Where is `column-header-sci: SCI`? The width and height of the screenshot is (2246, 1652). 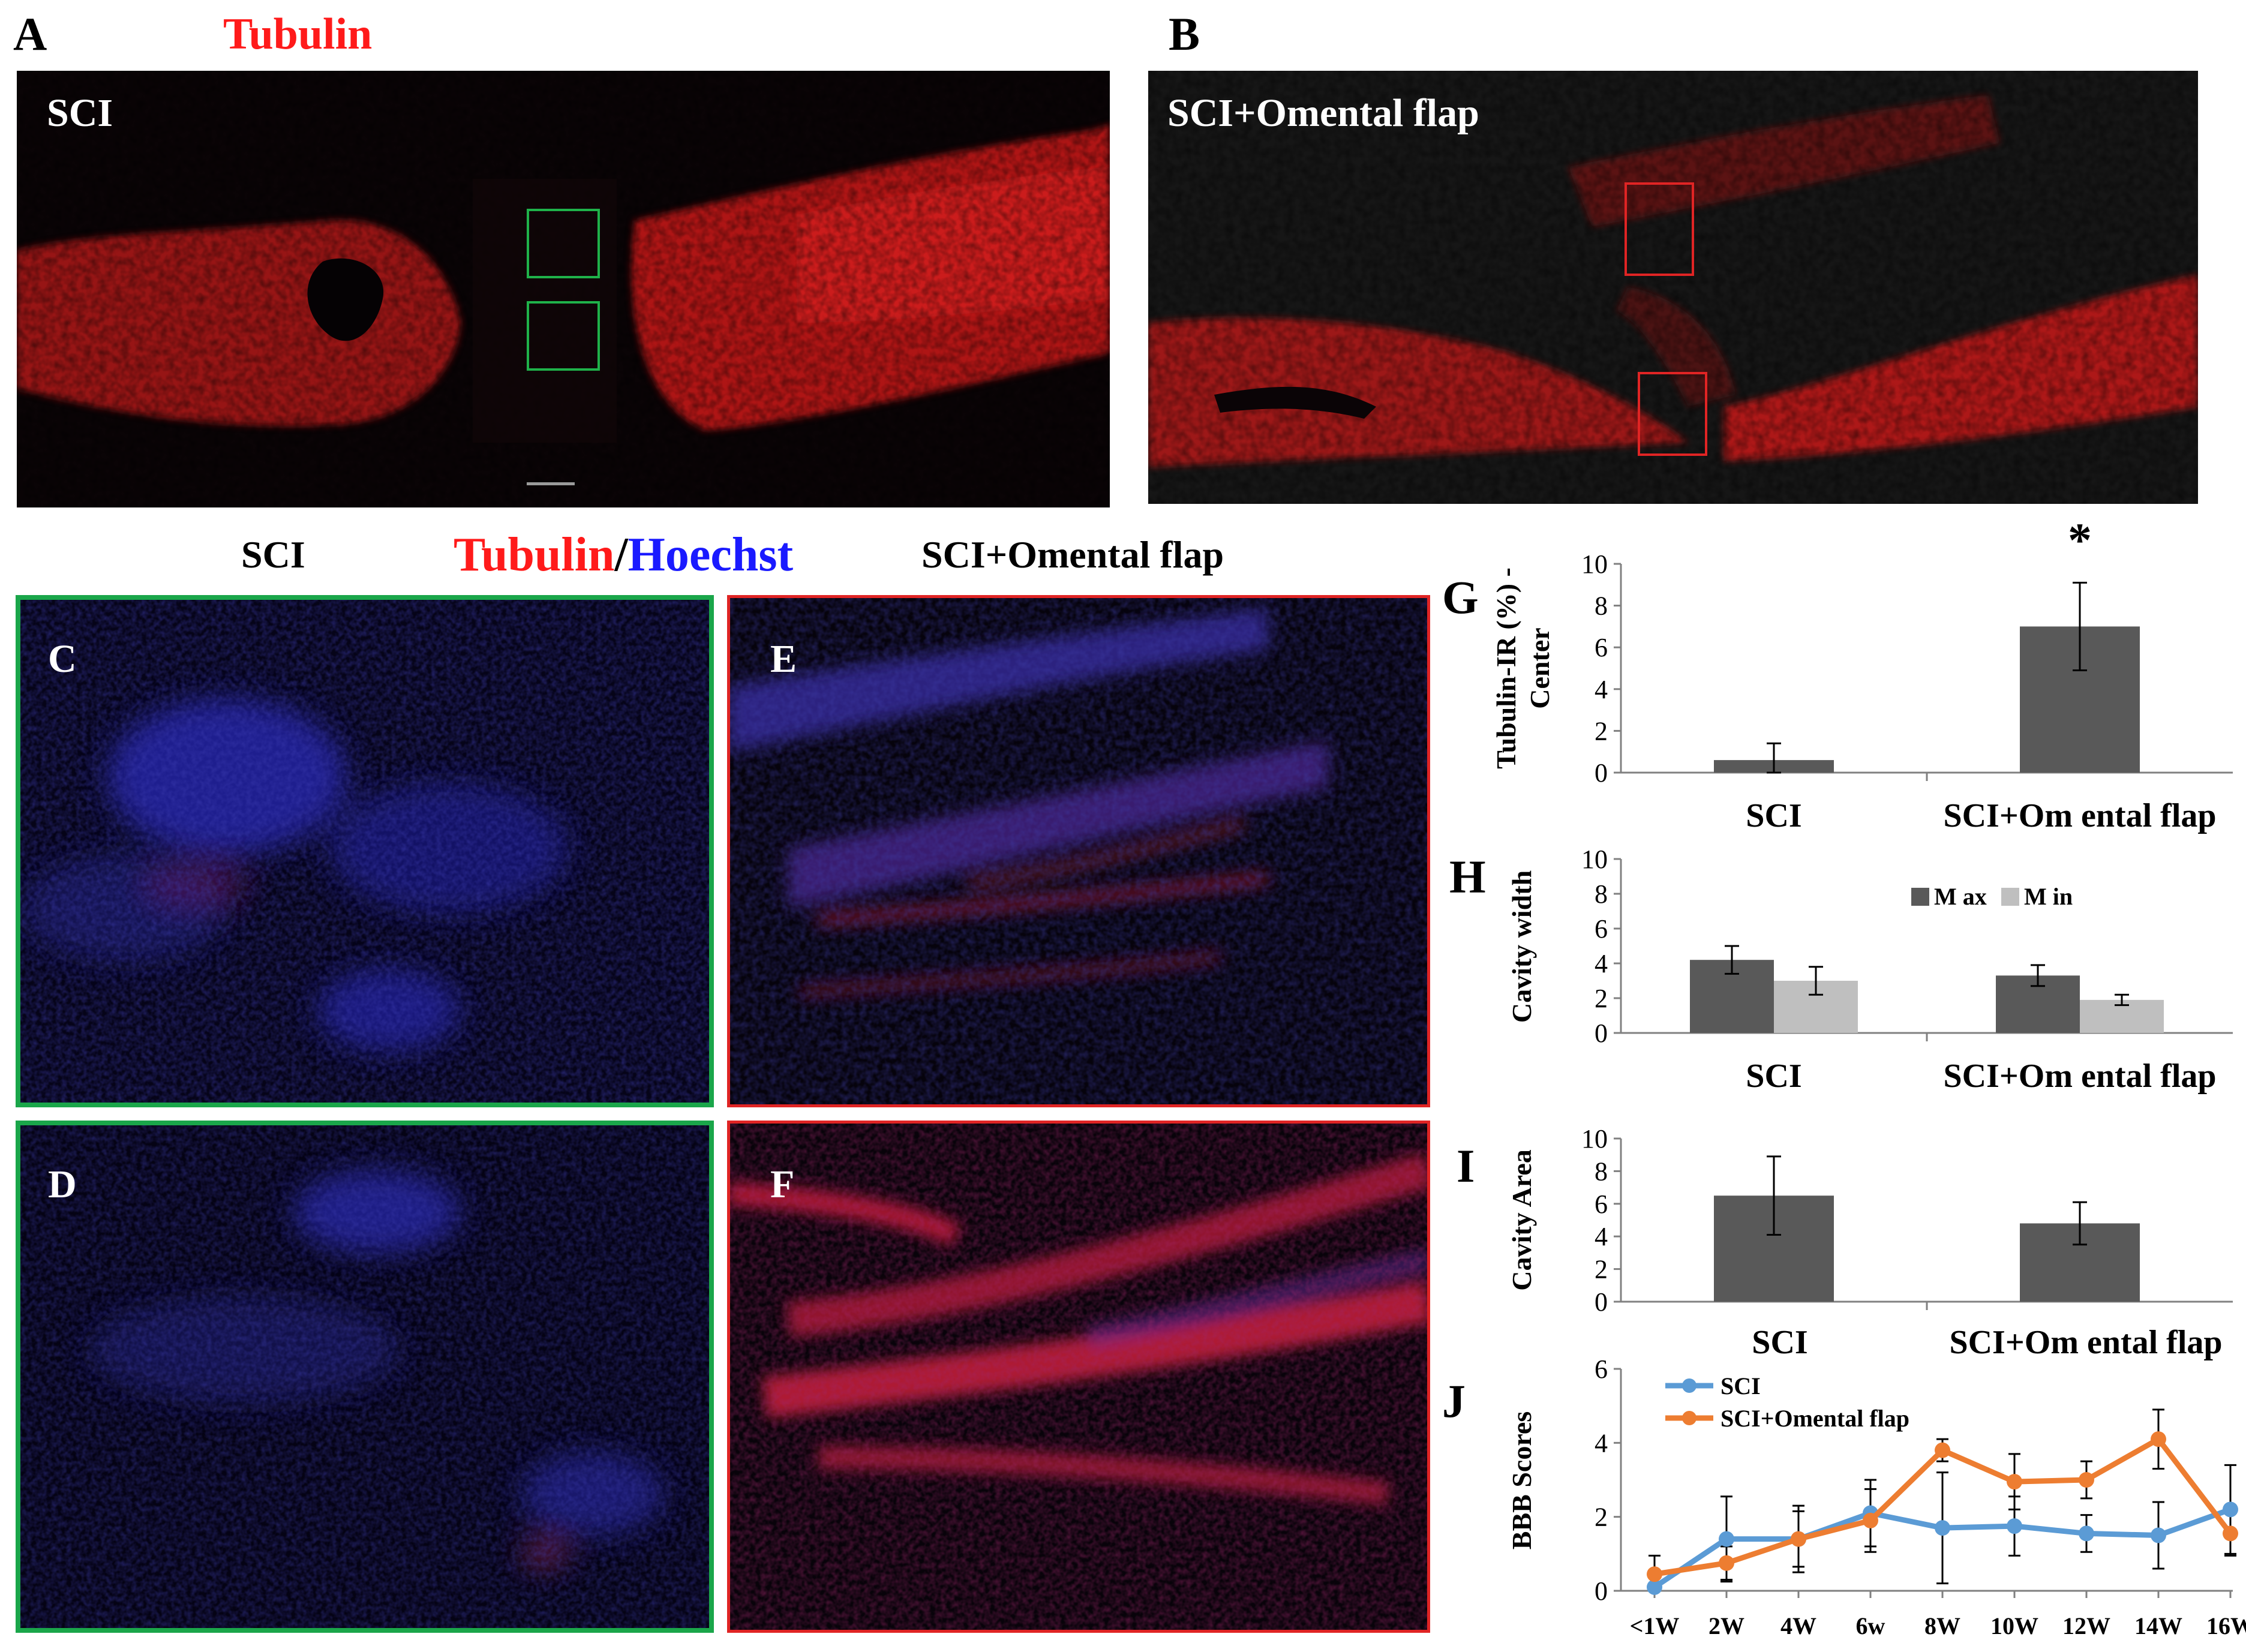
column-header-sci: SCI is located at coordinates (273, 554).